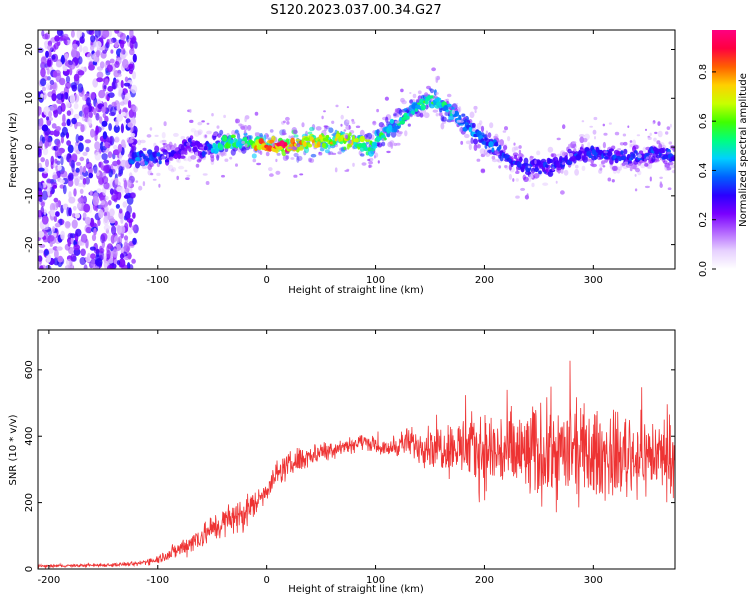 The width and height of the screenshot is (750, 604). Describe the element at coordinates (703, 269) in the screenshot. I see `colorbar-tick-label: 0.0` at that location.